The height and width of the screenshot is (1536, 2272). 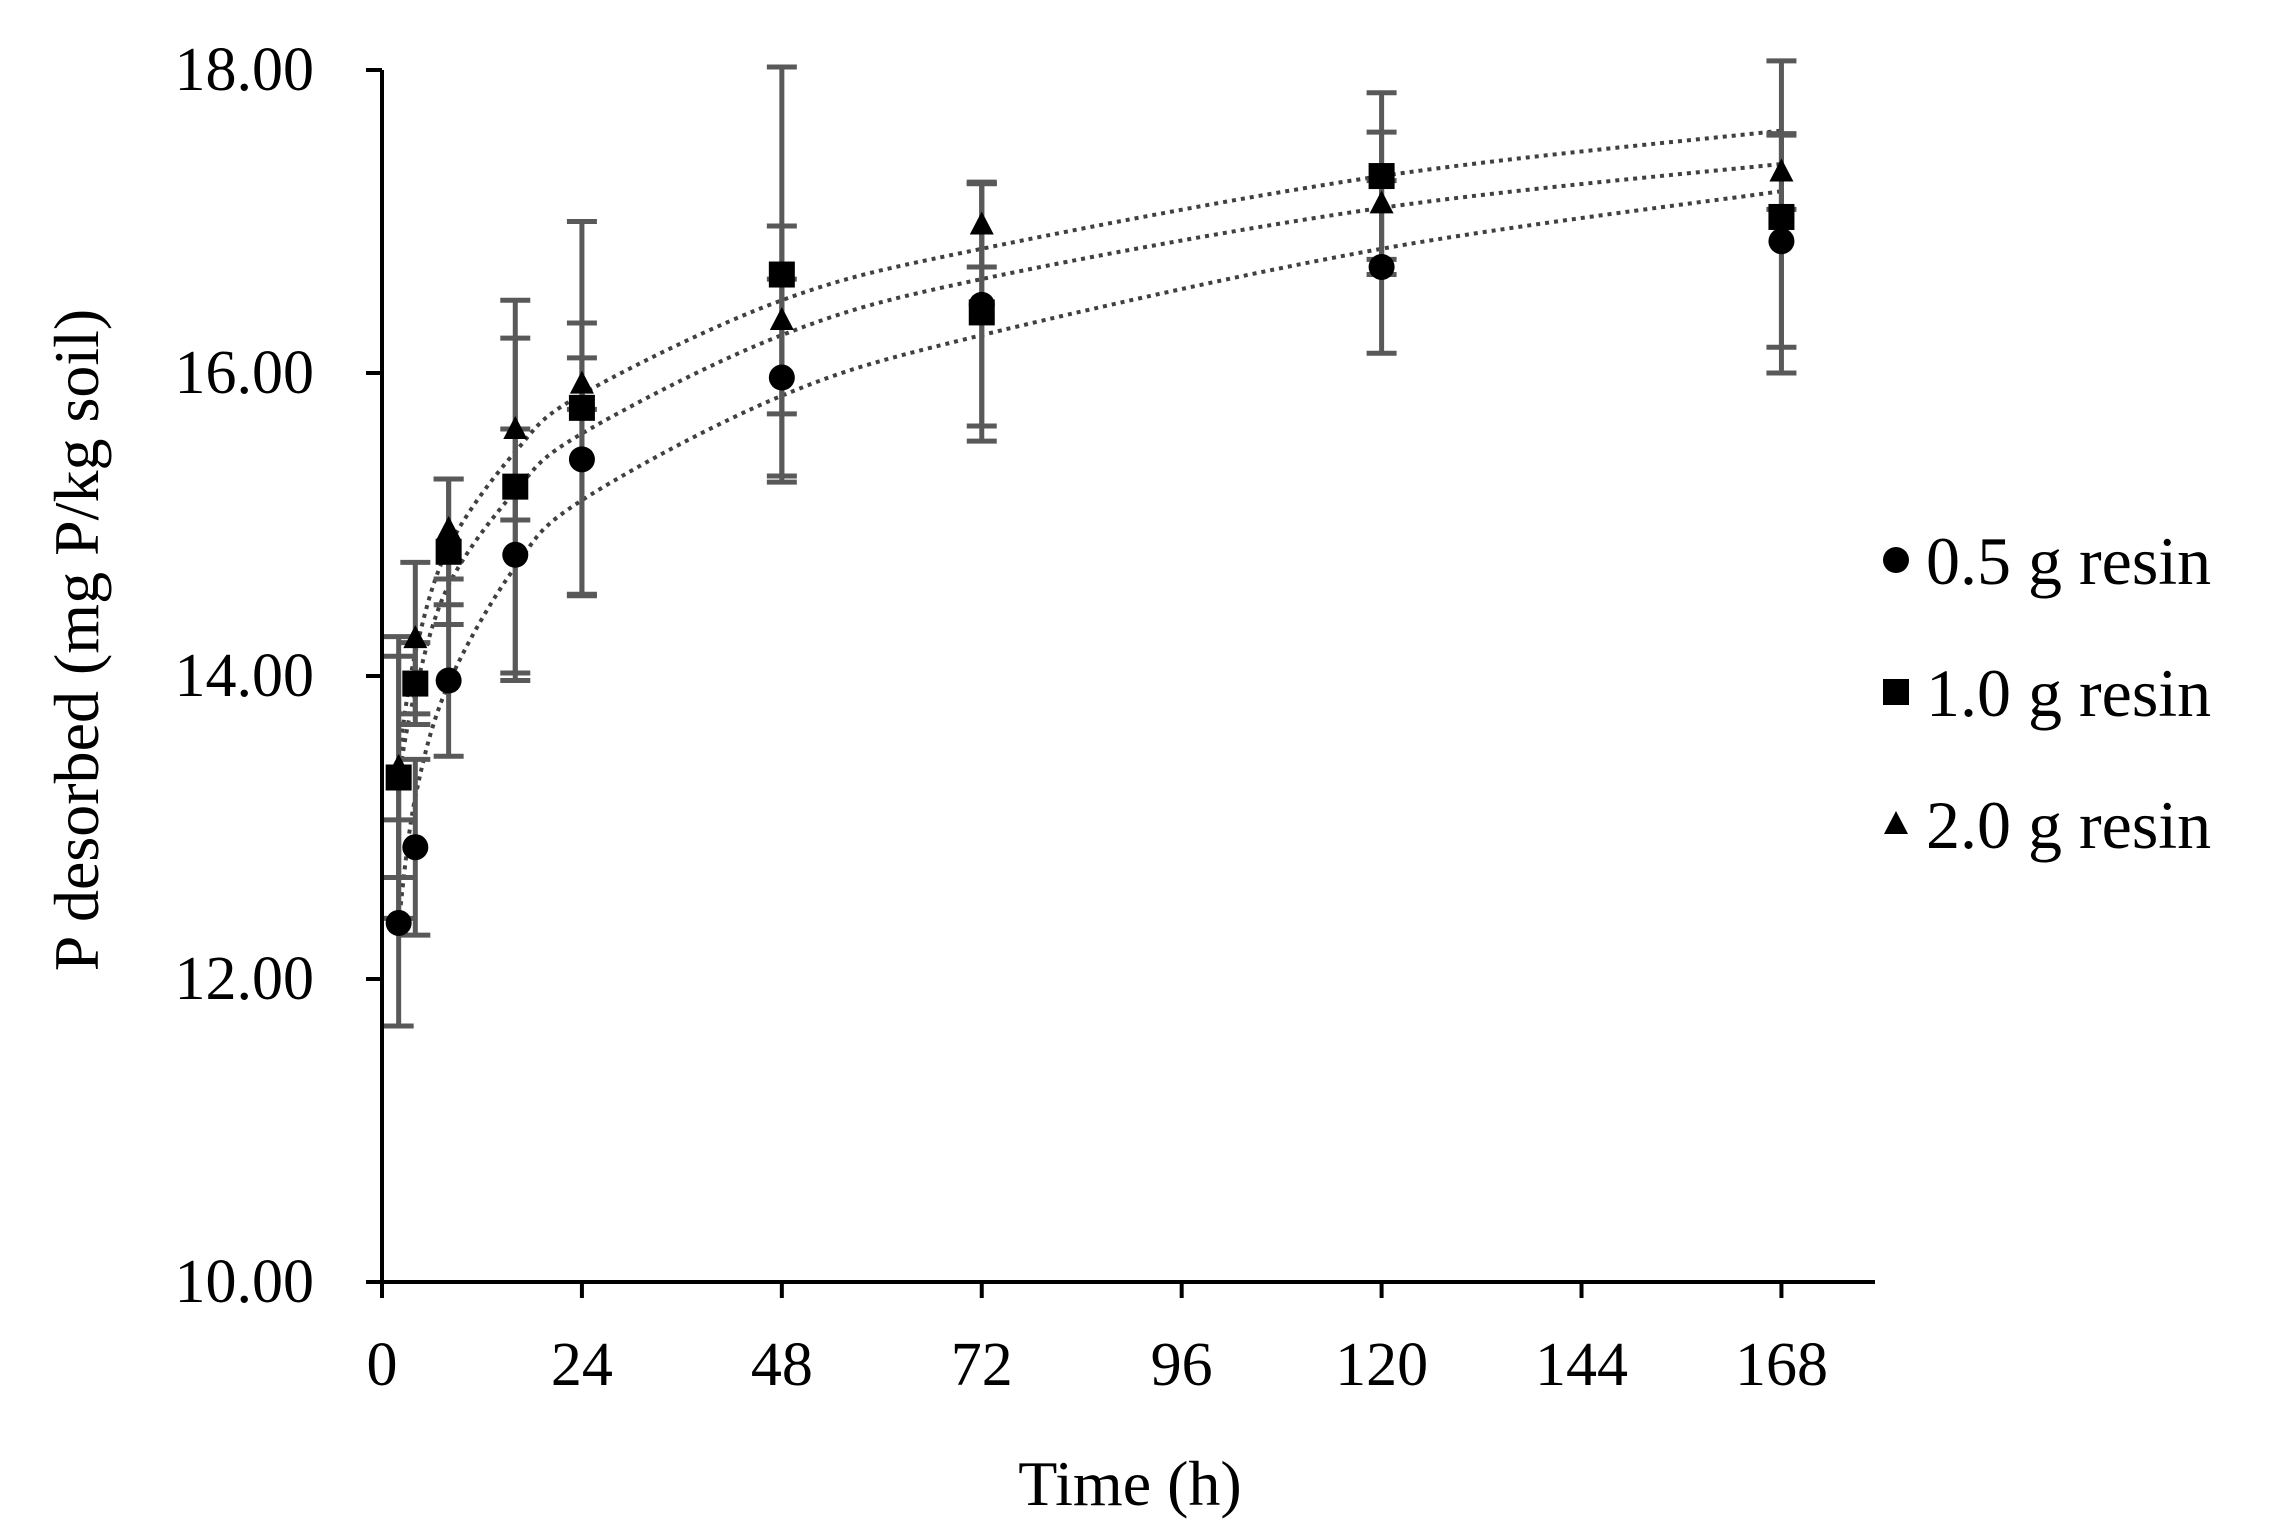 I want to click on y-tick-label: 18.00, so click(x=245, y=70).